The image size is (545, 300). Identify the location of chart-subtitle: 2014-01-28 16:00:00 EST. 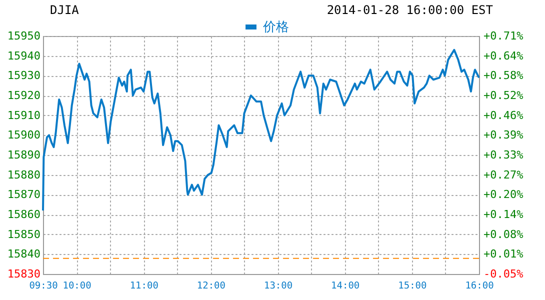
(409, 10).